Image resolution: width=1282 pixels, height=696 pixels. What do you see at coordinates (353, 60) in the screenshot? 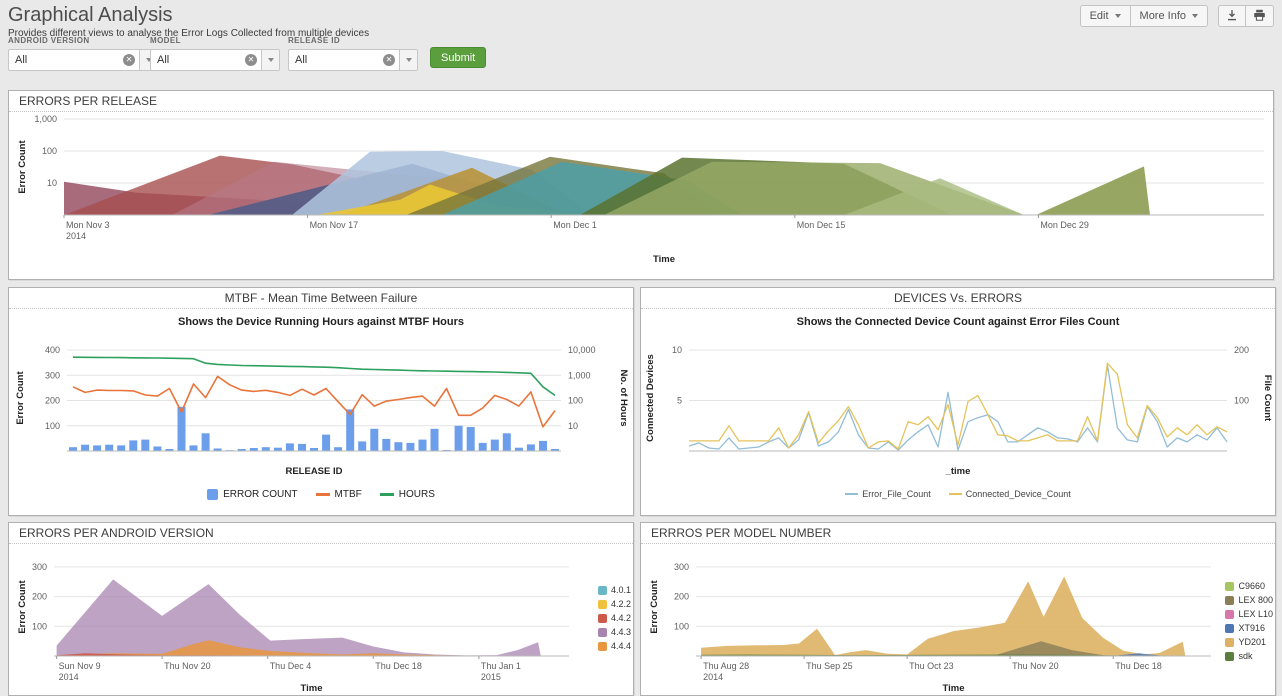
I see `release-id-select: All ✕` at bounding box center [353, 60].